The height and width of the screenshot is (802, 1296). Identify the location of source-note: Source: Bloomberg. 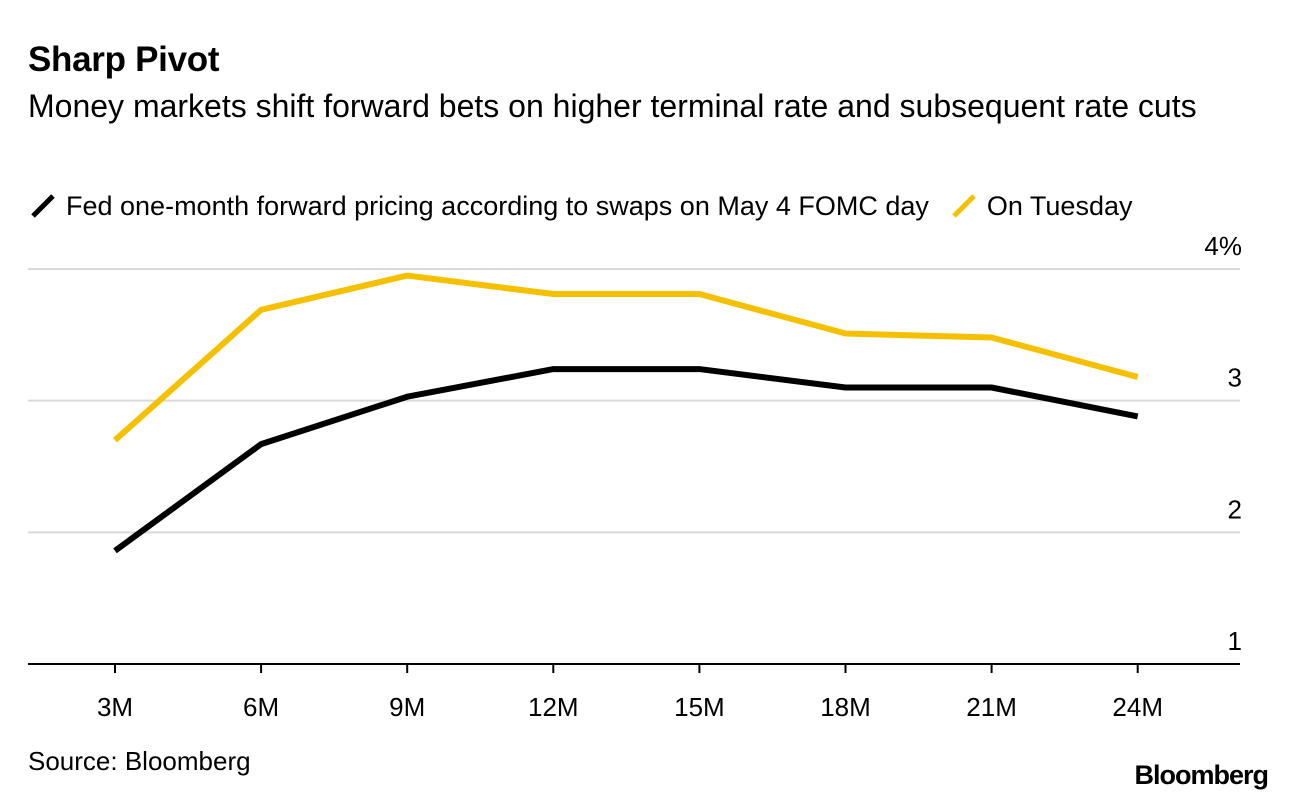
(139, 761).